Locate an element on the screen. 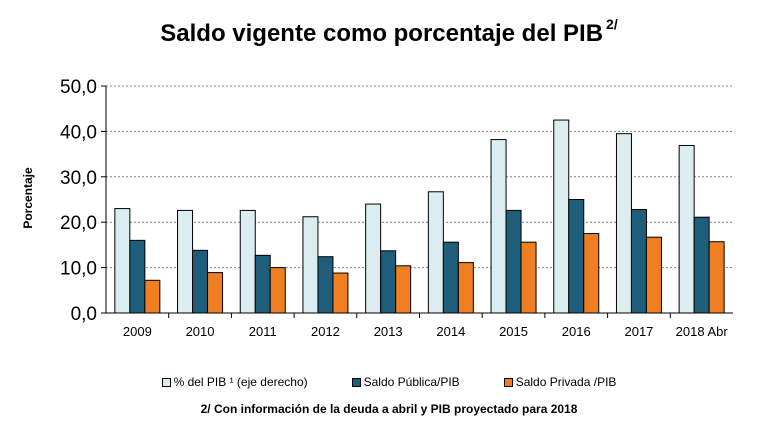  legend-label-privada: Saldo Privada /PIB is located at coordinates (566, 382).